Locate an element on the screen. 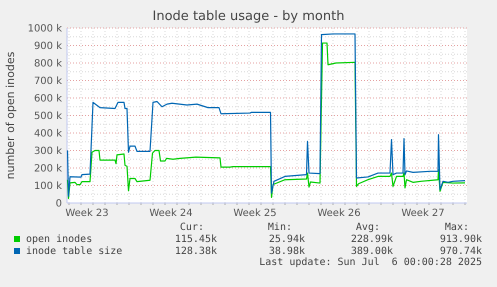 The width and height of the screenshot is (497, 287). legend-label: open inodes is located at coordinates (59, 239).